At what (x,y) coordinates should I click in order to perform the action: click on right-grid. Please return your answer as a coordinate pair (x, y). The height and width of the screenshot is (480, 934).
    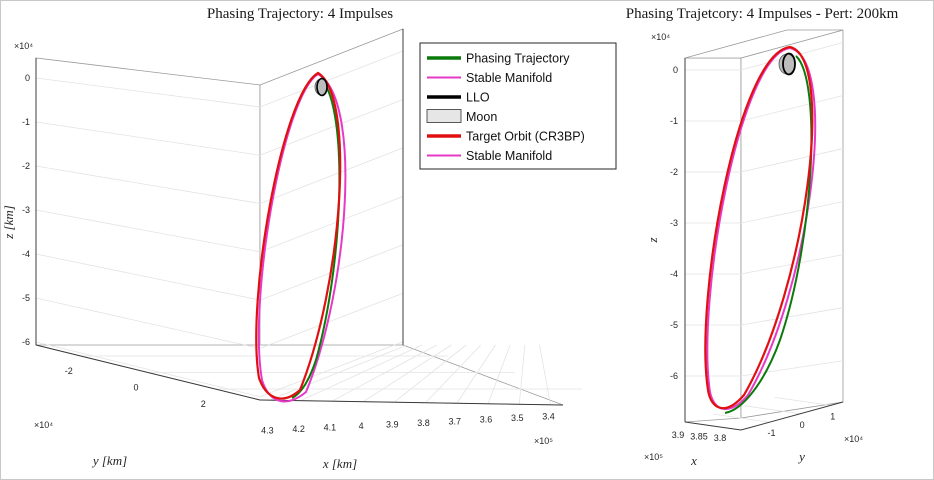
    Looking at the image, I should click on (764, 232).